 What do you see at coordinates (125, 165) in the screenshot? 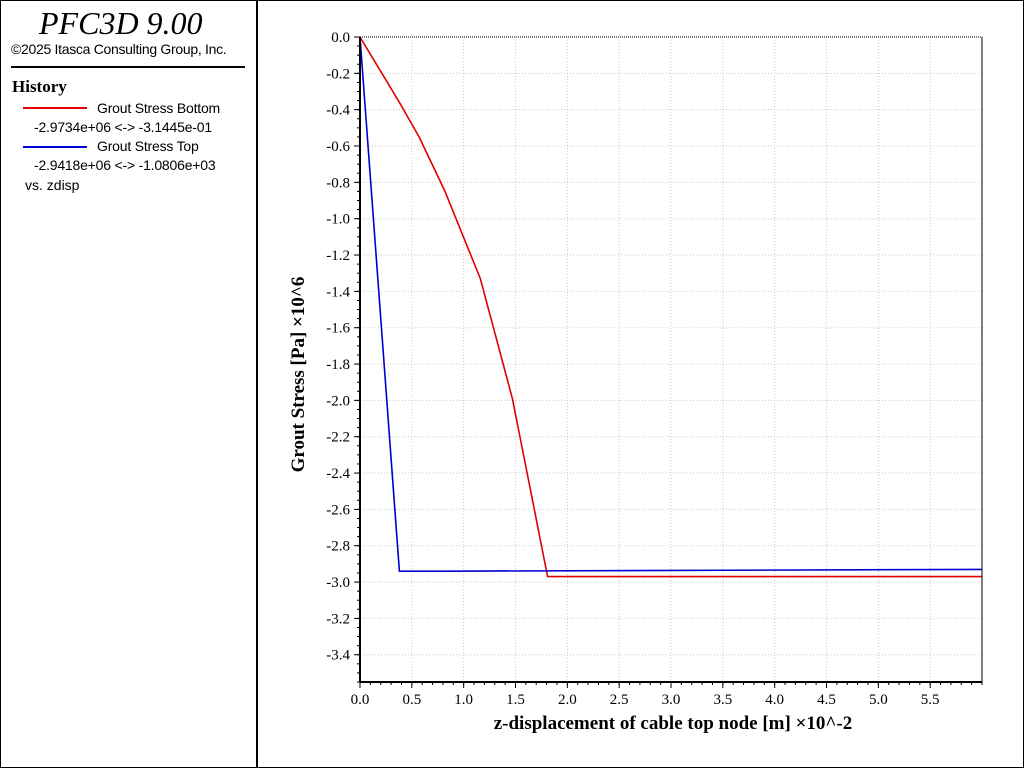
I see `legend-range-top: -2.9418e+06 <-> -1.0806e+03` at bounding box center [125, 165].